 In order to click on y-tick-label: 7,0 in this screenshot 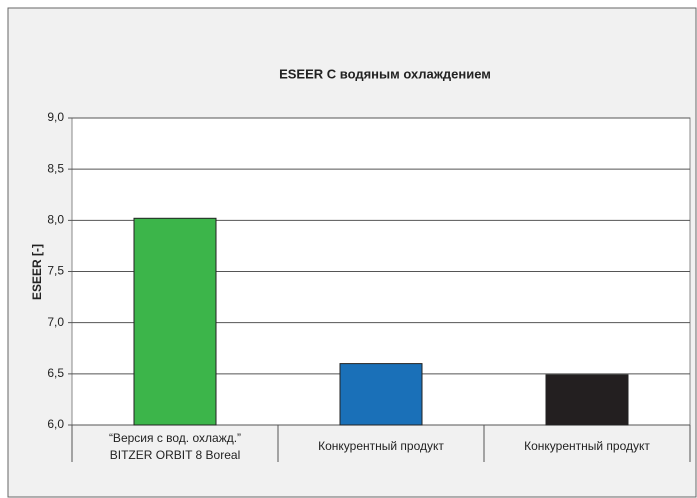, I will do `click(55, 322)`.